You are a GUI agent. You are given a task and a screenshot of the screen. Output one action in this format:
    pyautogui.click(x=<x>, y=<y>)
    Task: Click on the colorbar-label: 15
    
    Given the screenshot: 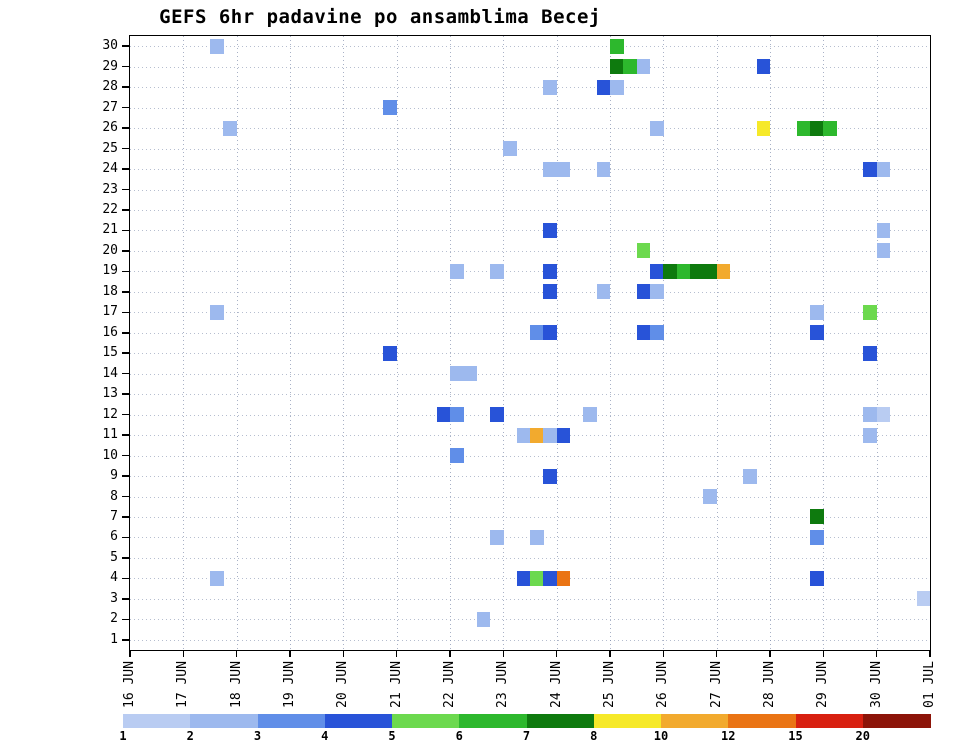 What is the action you would take?
    pyautogui.click(x=795, y=735)
    